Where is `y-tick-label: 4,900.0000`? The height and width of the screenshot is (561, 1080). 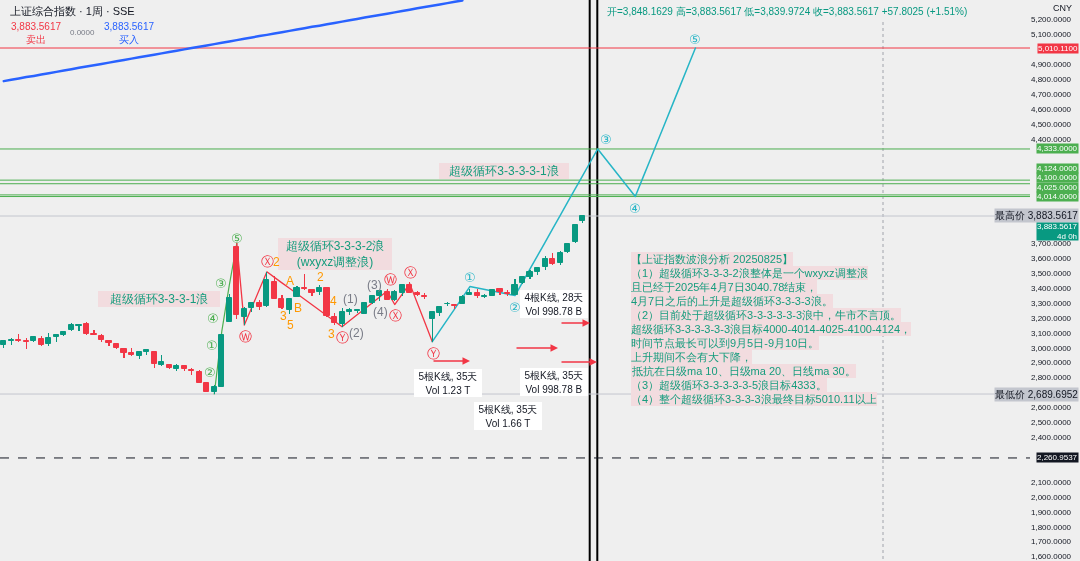
y-tick-label: 4,900.0000 is located at coordinates (1051, 65).